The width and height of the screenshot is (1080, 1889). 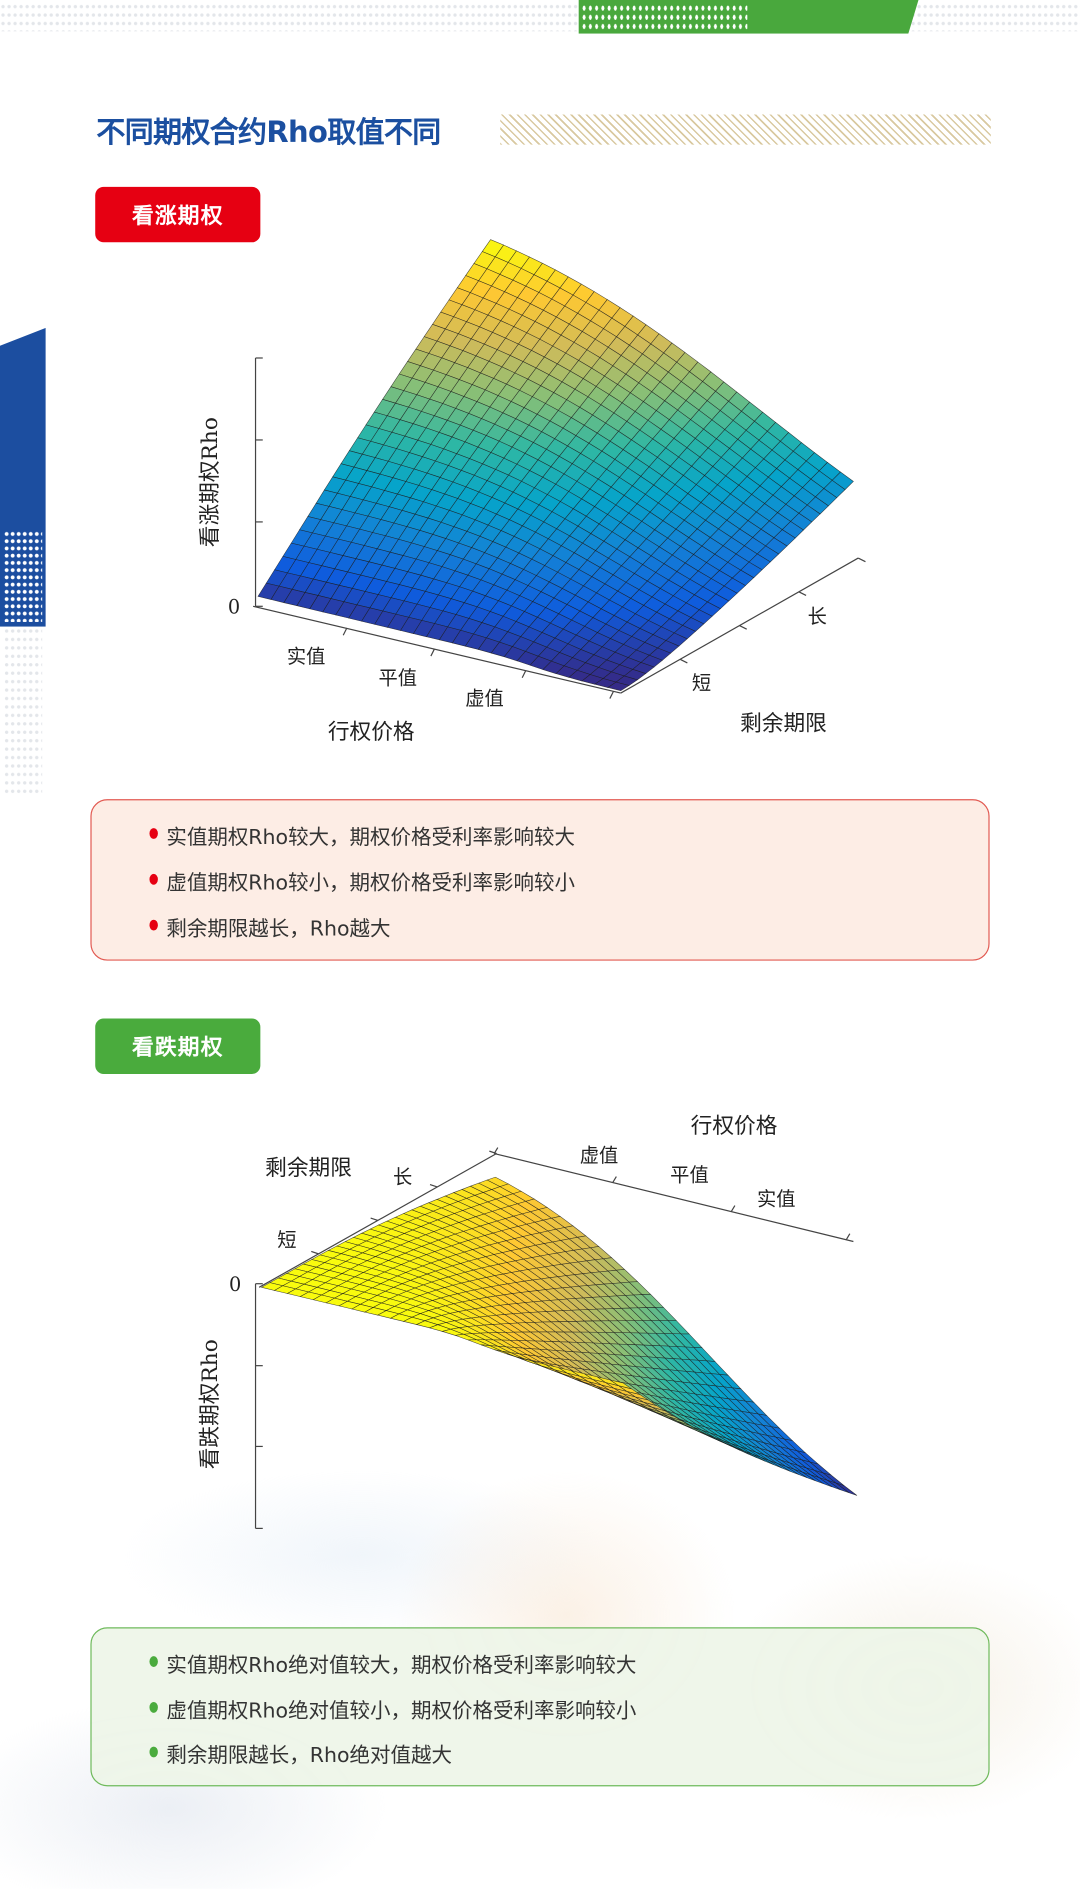 I want to click on list-item: 实值期权Rho较大，期权价格受利率影响较大, so click(x=362, y=835).